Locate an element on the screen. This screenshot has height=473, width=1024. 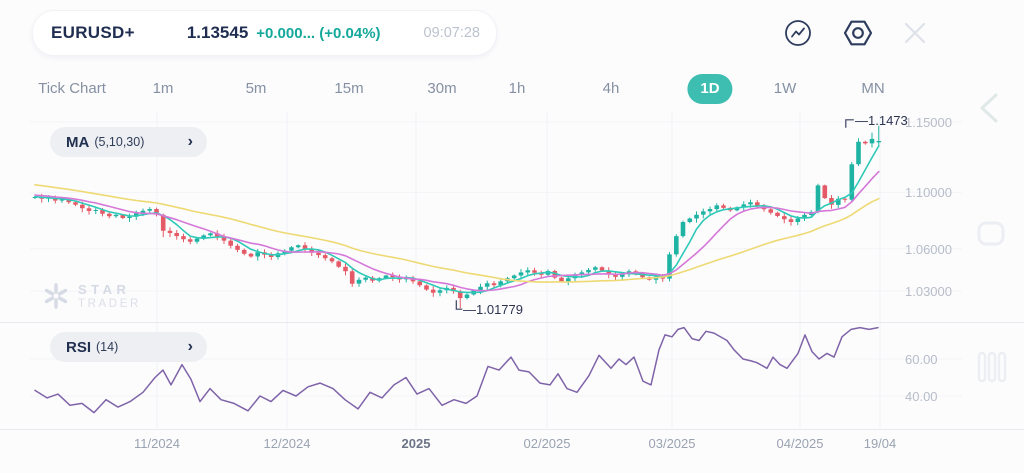
collapse-panel-button is located at coordinates (990, 108).